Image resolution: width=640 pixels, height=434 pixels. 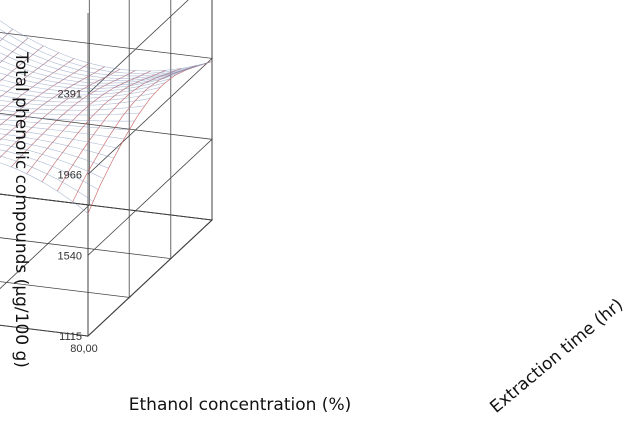 What do you see at coordinates (70, 256) in the screenshot?
I see `z-tick-label: 1540` at bounding box center [70, 256].